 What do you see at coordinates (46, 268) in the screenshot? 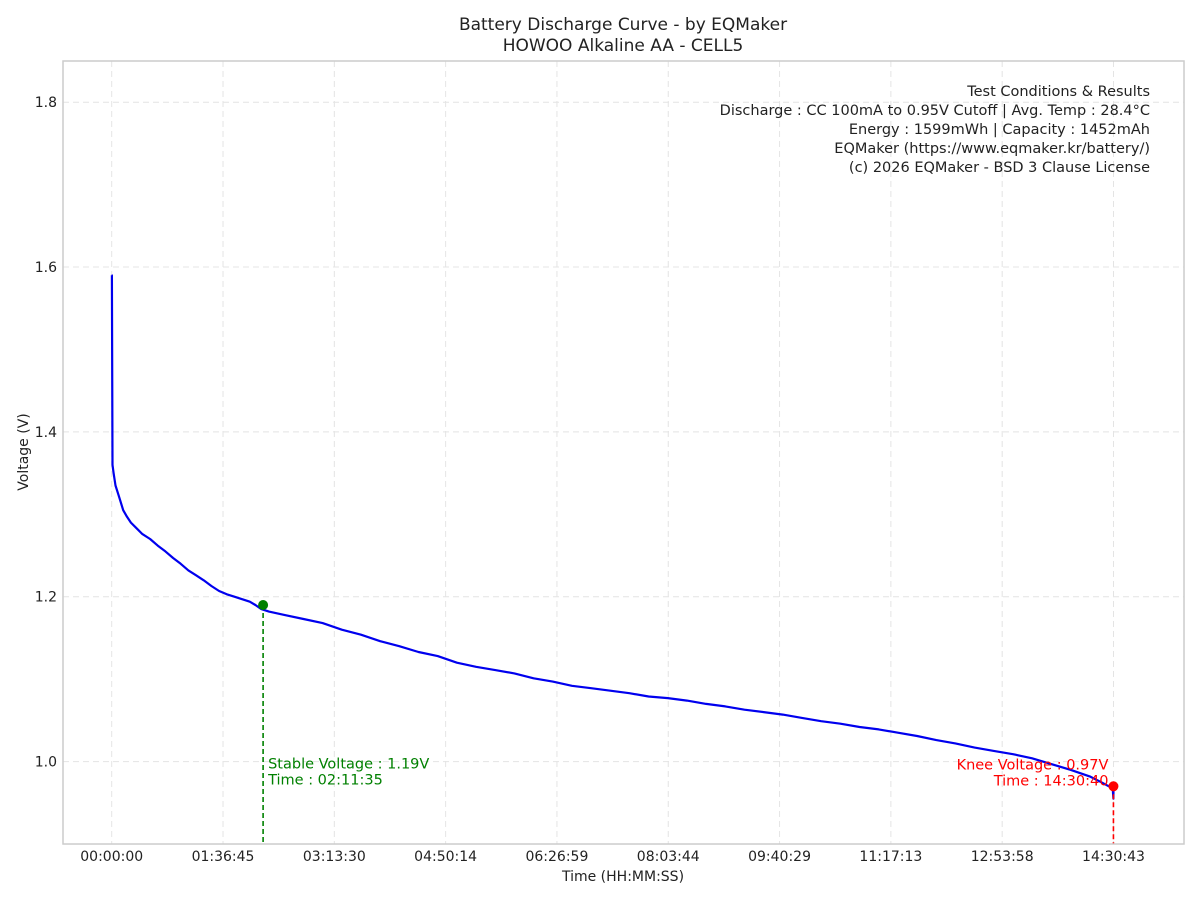
I see `y-tick-label: 1.6` at bounding box center [46, 268].